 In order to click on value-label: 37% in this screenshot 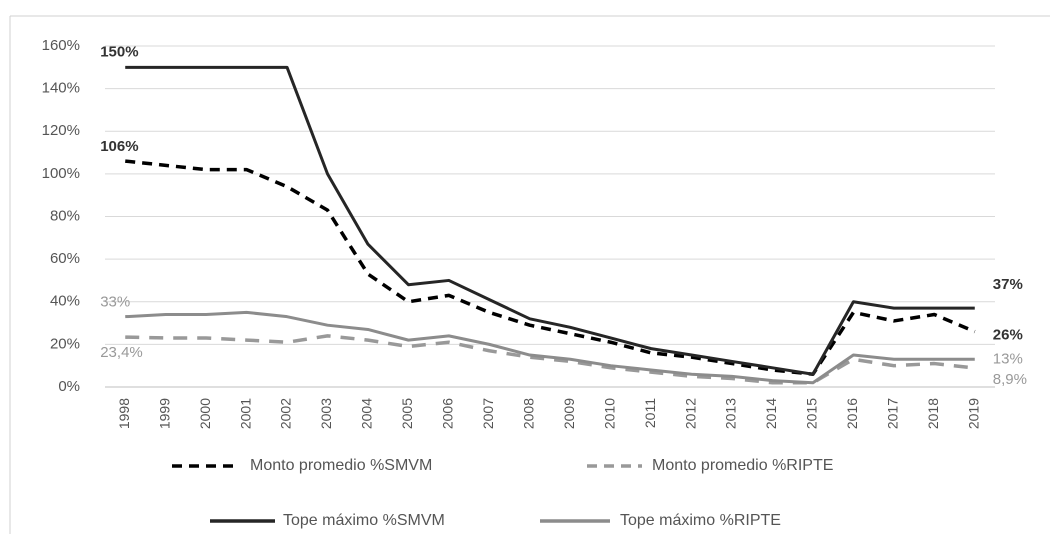, I will do `click(1008, 284)`.